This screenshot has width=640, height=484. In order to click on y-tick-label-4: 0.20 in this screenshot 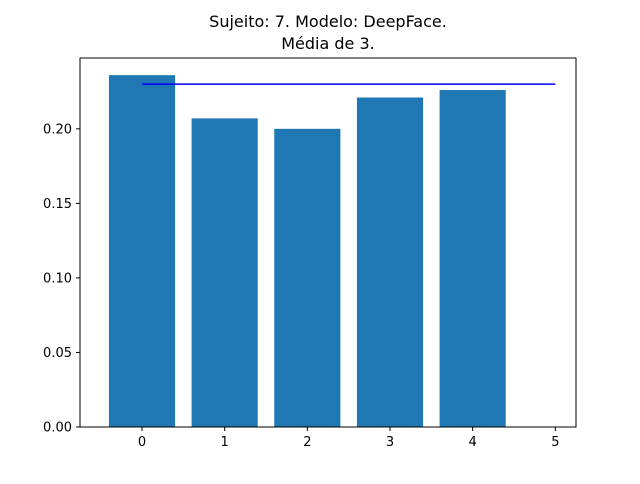, I will do `click(57, 129)`.